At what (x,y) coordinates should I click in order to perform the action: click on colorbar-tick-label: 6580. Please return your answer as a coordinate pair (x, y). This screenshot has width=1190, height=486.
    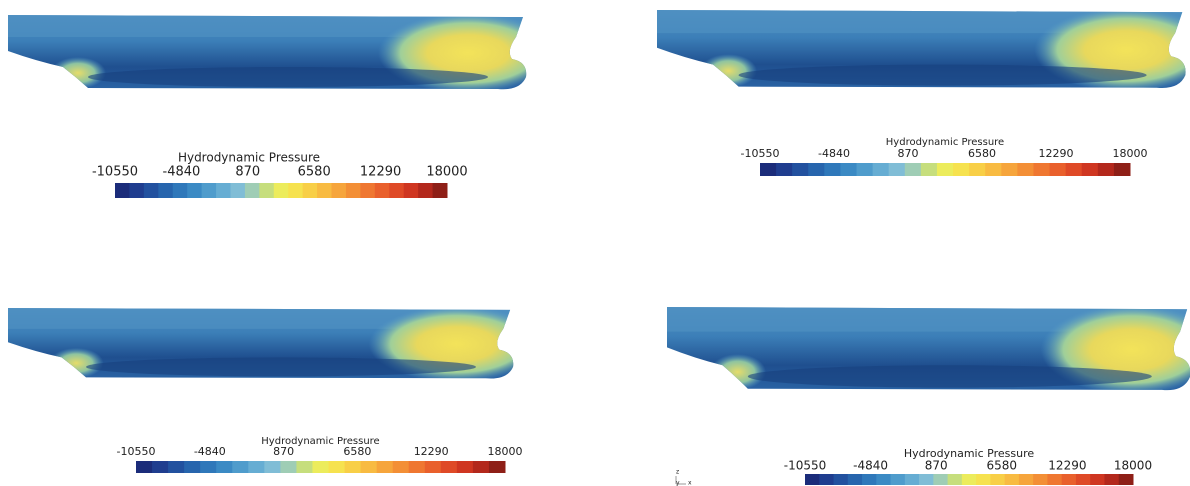
    Looking at the image, I should click on (982, 153).